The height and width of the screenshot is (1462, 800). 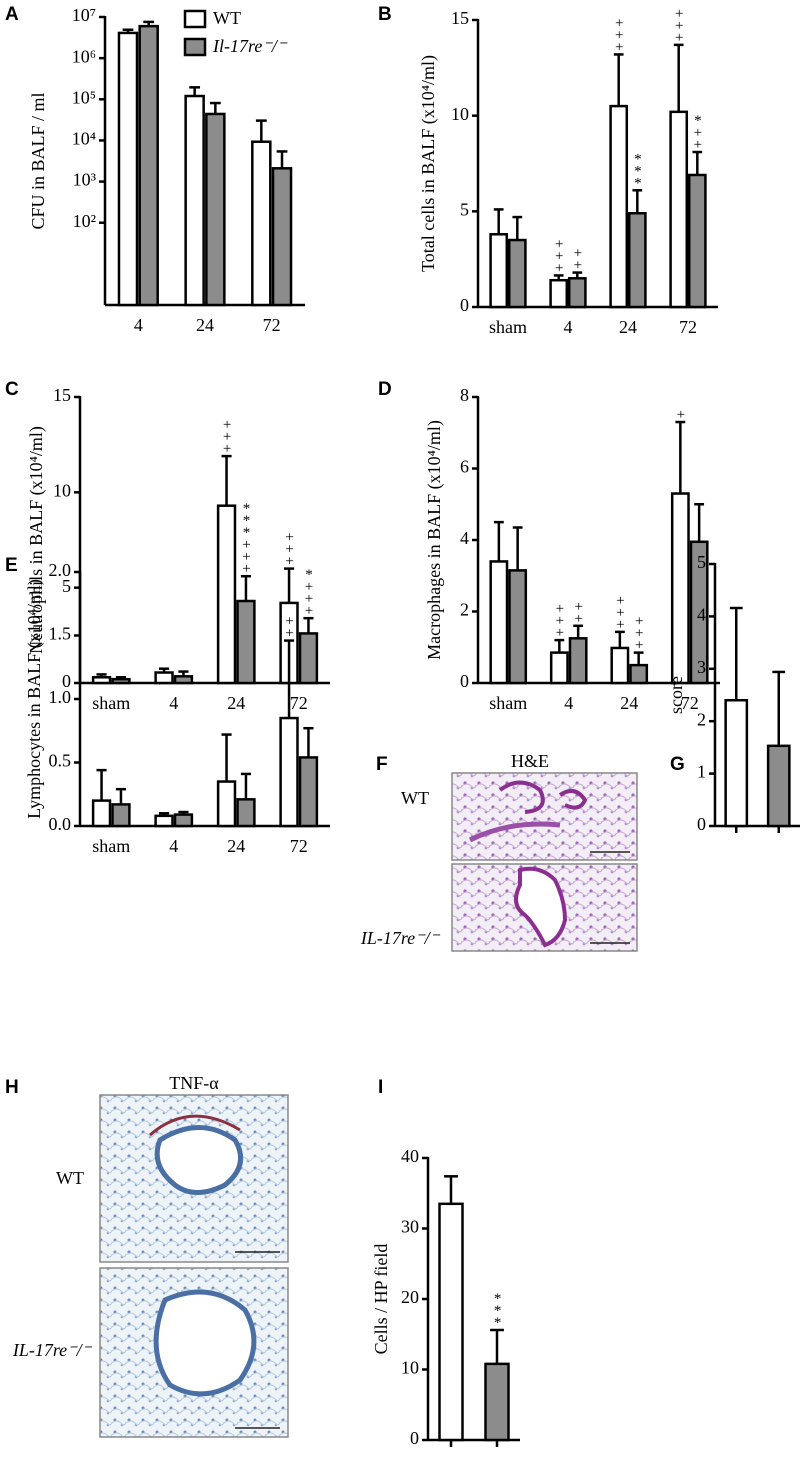 I want to click on panel-label: I, so click(x=380, y=1087).